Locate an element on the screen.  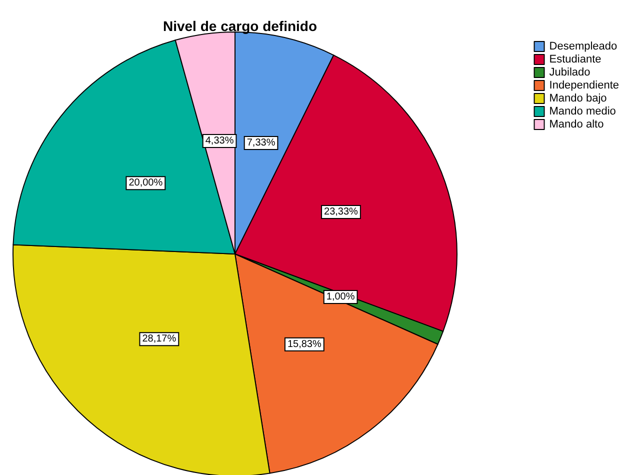
legend-label: Mando bajo is located at coordinates (578, 98).